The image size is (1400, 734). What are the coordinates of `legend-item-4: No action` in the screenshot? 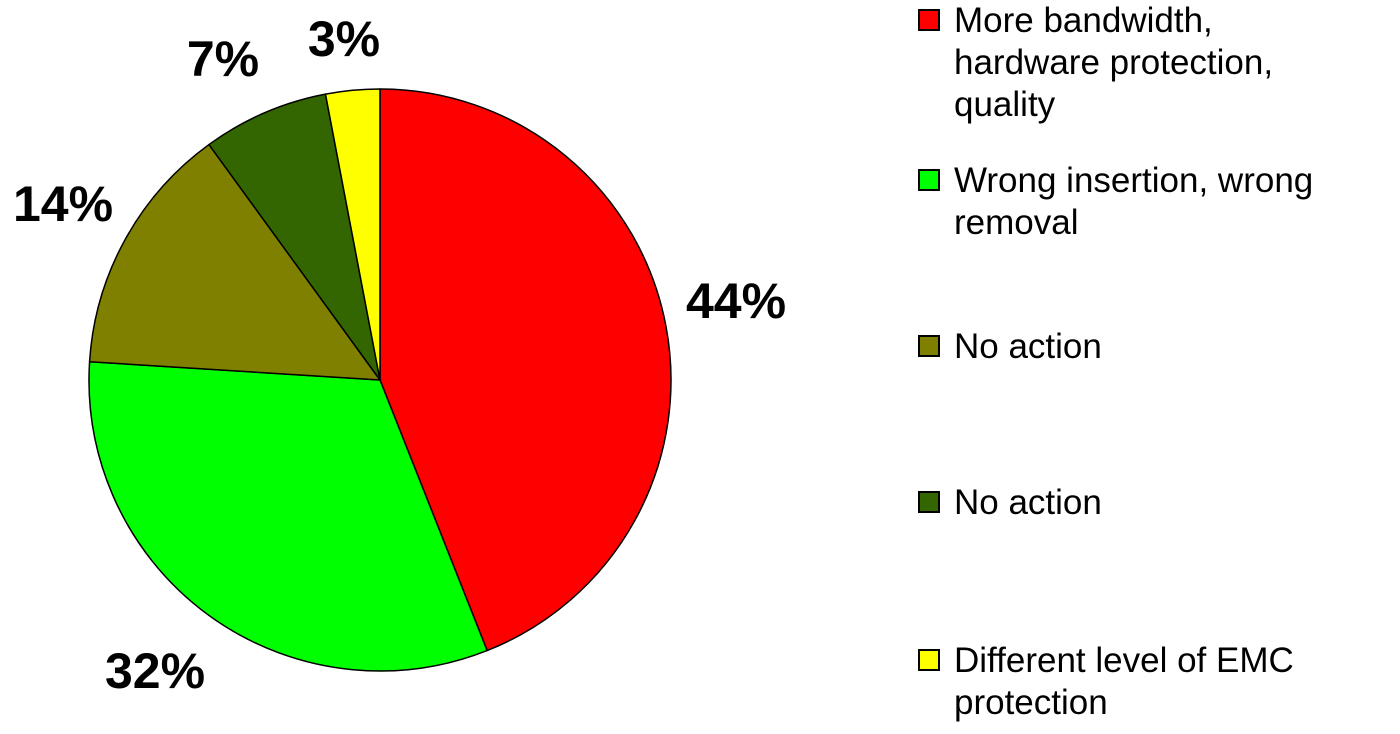 It's located at (1010, 503).